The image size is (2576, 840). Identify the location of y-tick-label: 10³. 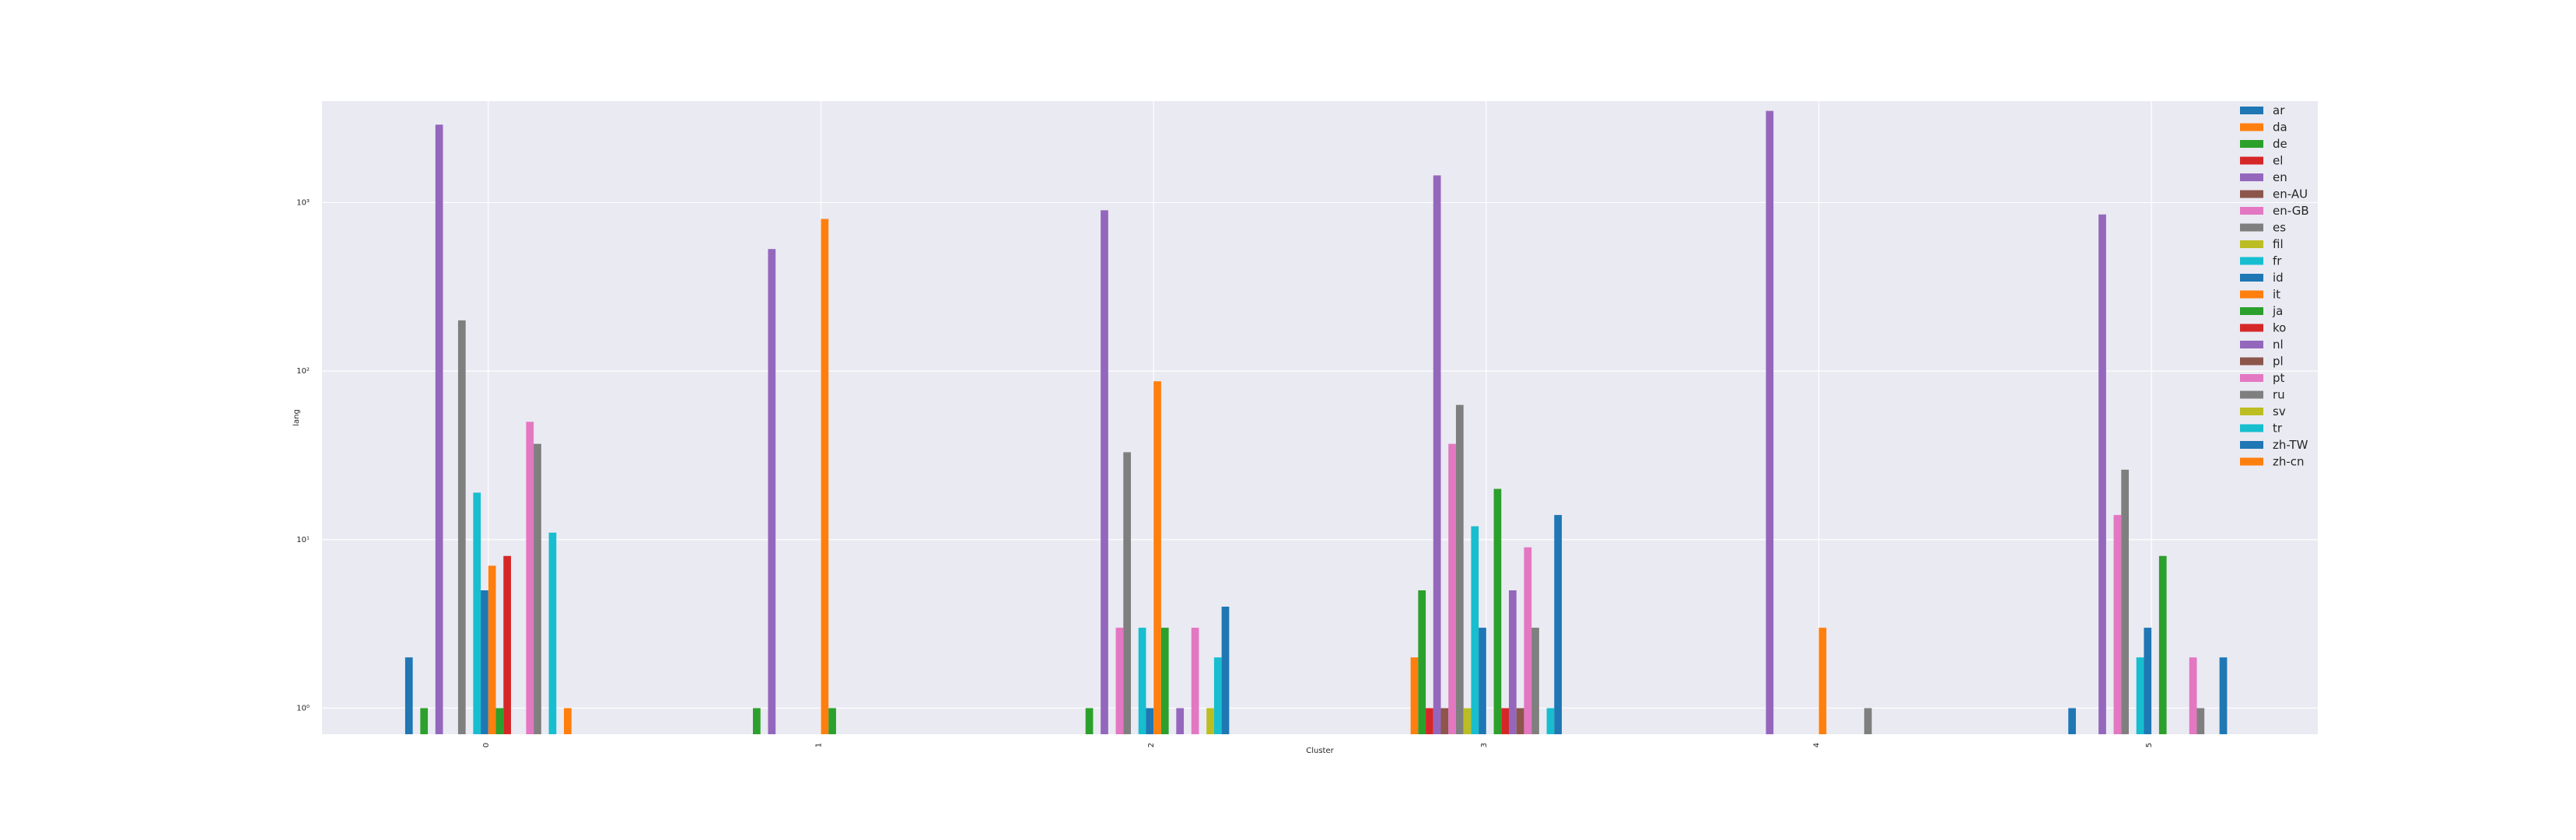
(303, 203).